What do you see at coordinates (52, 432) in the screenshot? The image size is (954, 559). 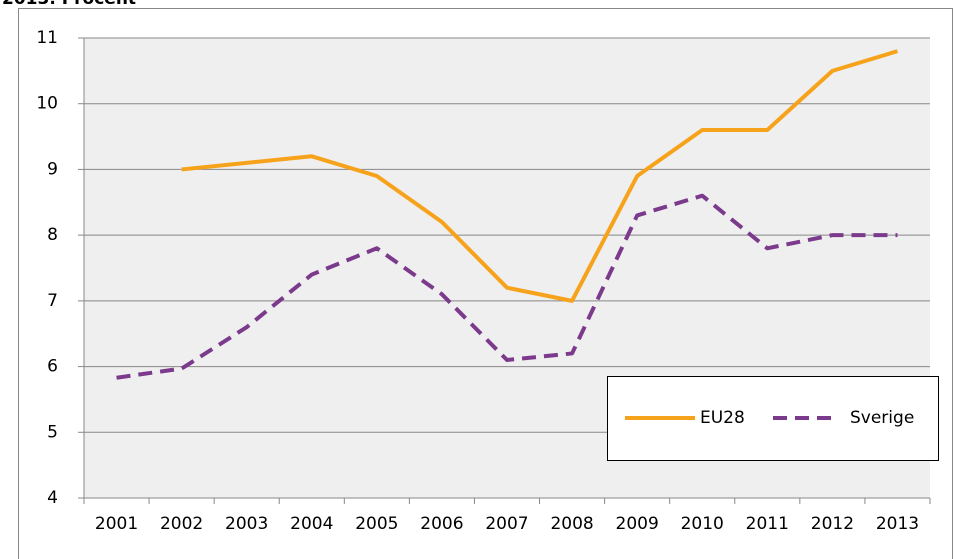 I see `y-tick-label: 5` at bounding box center [52, 432].